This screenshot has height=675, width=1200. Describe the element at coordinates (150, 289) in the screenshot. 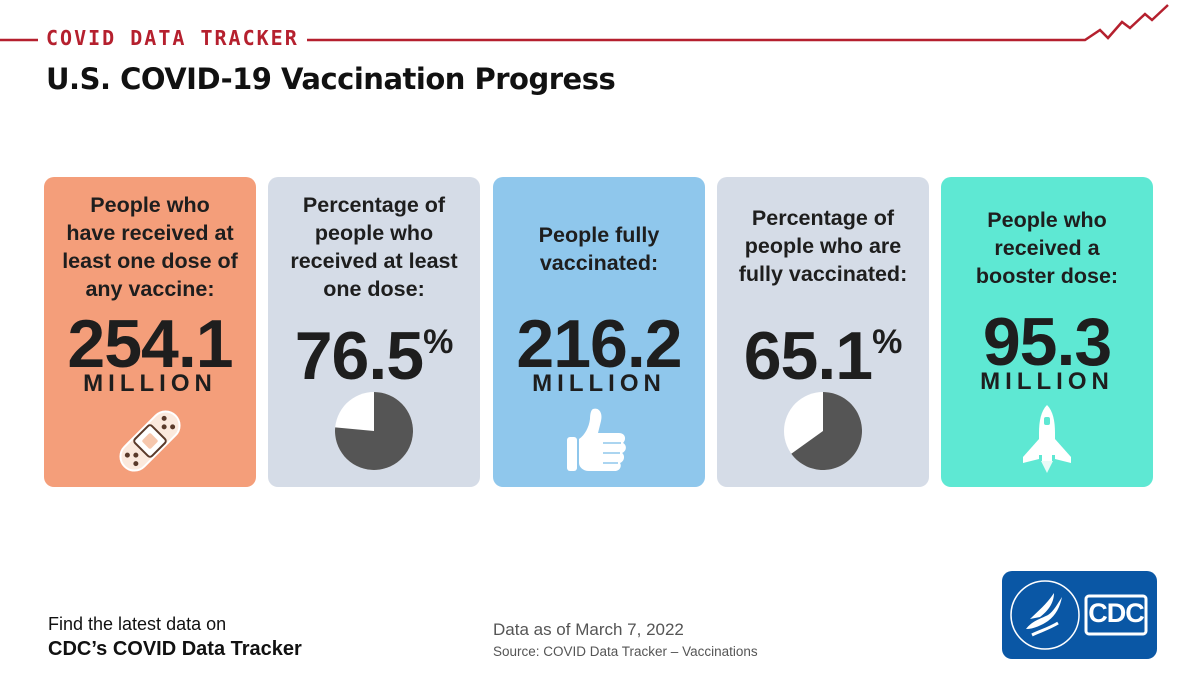

I see `label-line: any vaccine:` at that location.